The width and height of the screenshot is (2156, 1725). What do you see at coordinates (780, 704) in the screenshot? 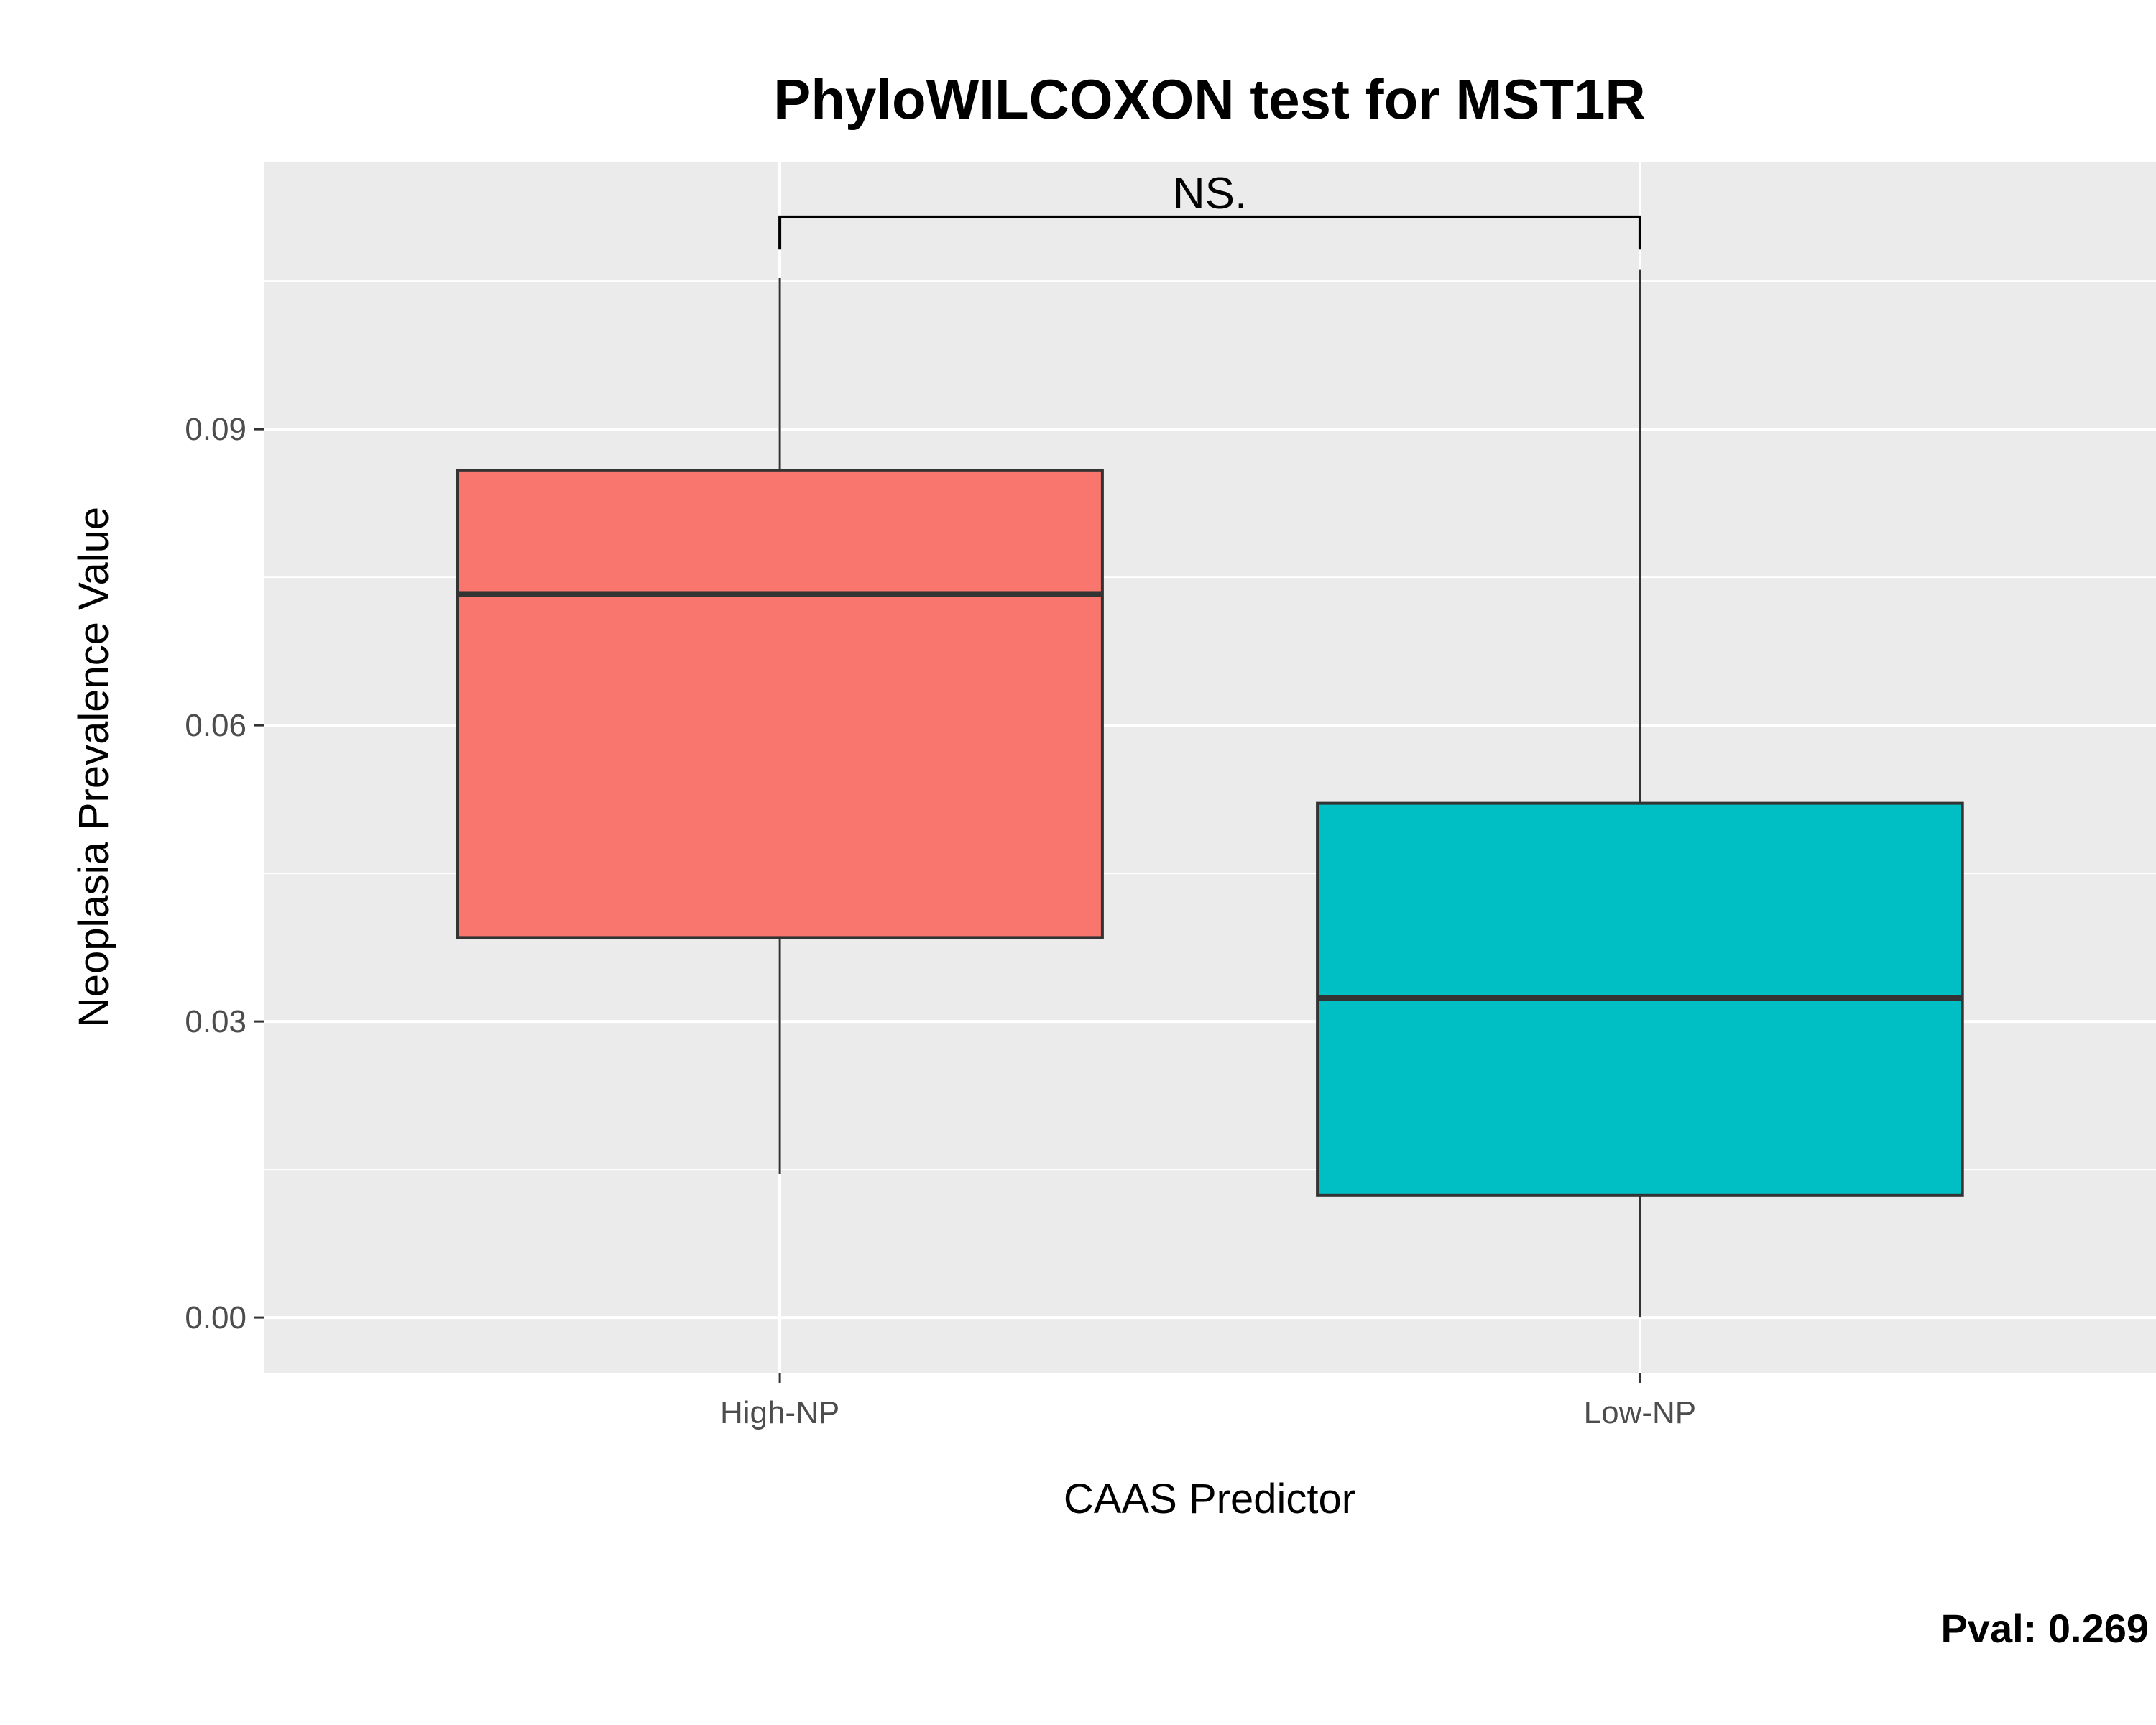
I see `box-high-np` at bounding box center [780, 704].